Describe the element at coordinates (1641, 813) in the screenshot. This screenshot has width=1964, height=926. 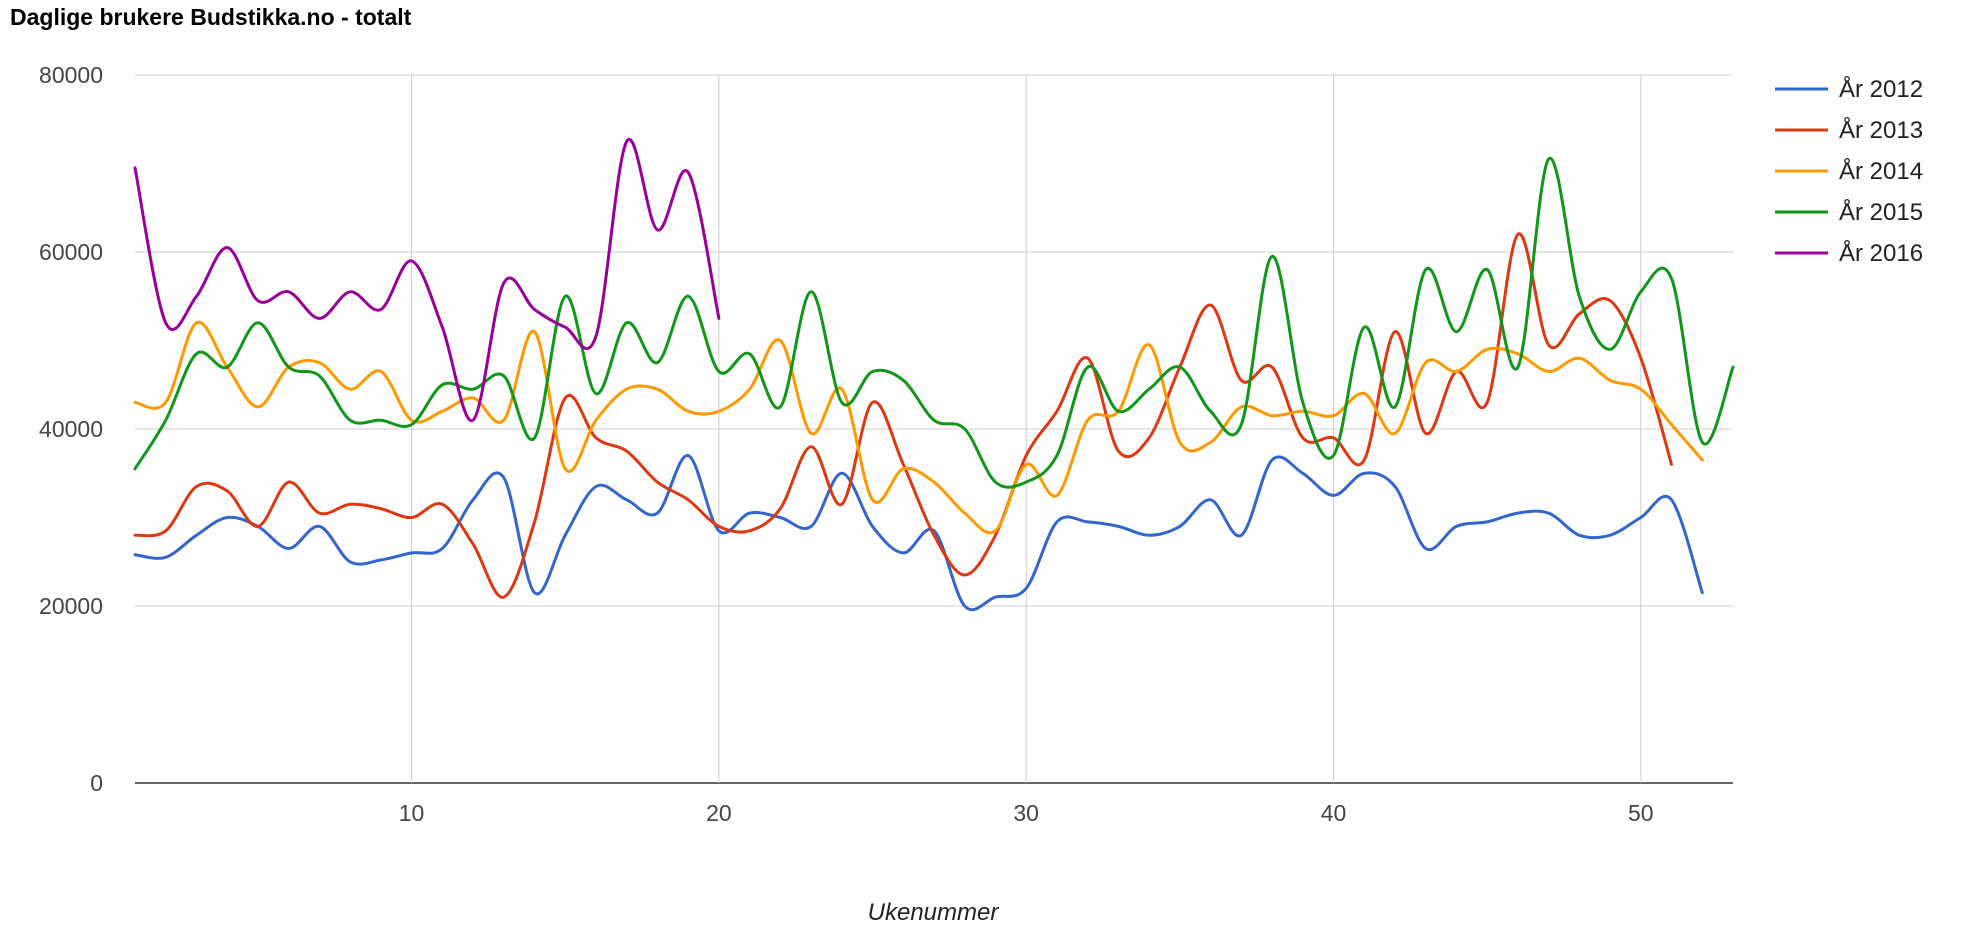
I see `x-tick-label: 50` at that location.